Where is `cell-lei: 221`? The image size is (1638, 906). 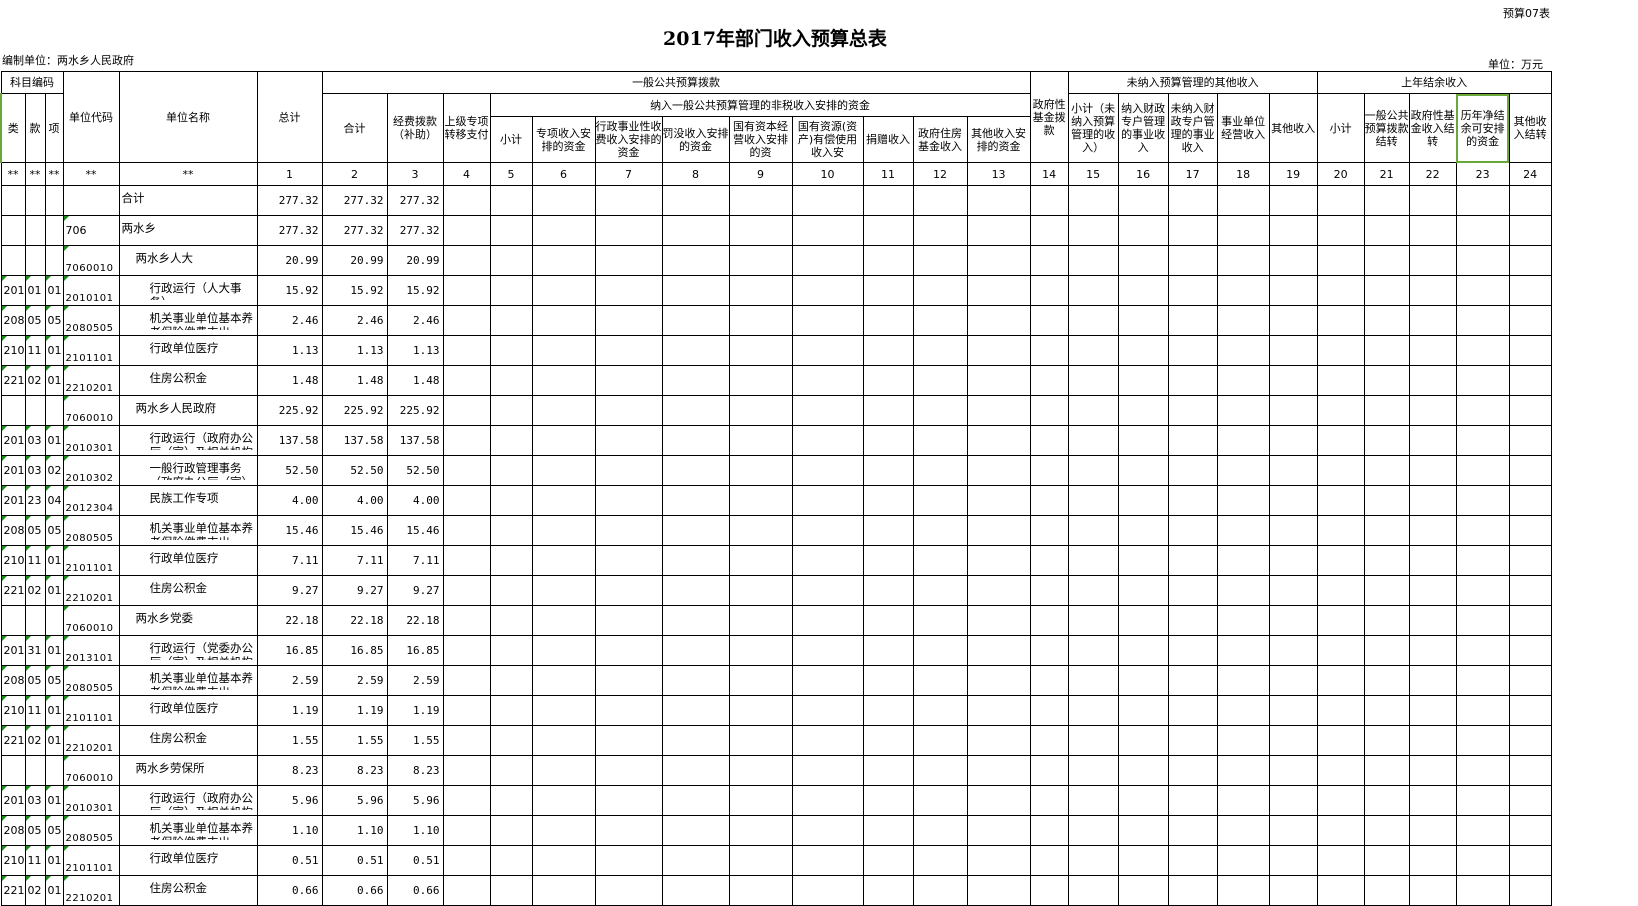 cell-lei: 221 is located at coordinates (13, 380).